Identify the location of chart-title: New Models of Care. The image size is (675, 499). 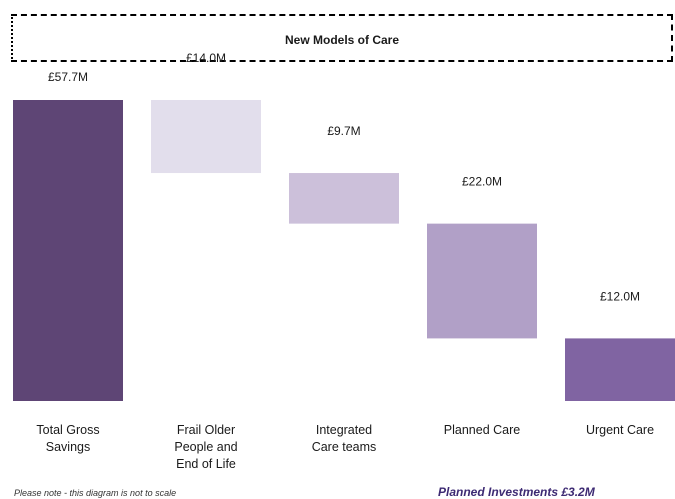
(342, 40).